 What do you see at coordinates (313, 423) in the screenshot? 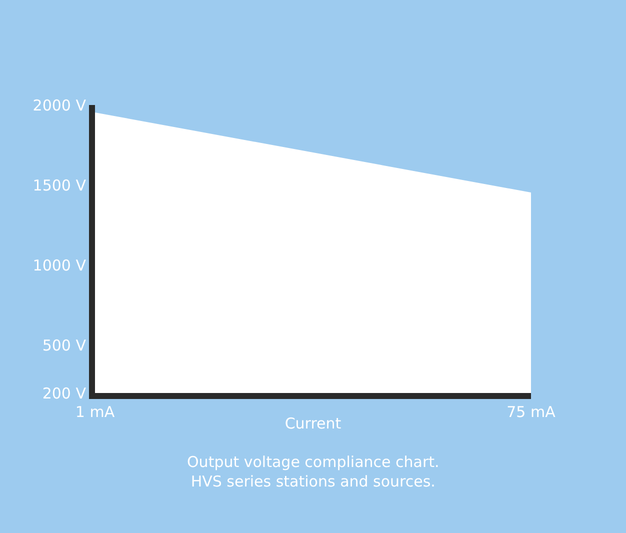
I see `x-axis-title: Current` at bounding box center [313, 423].